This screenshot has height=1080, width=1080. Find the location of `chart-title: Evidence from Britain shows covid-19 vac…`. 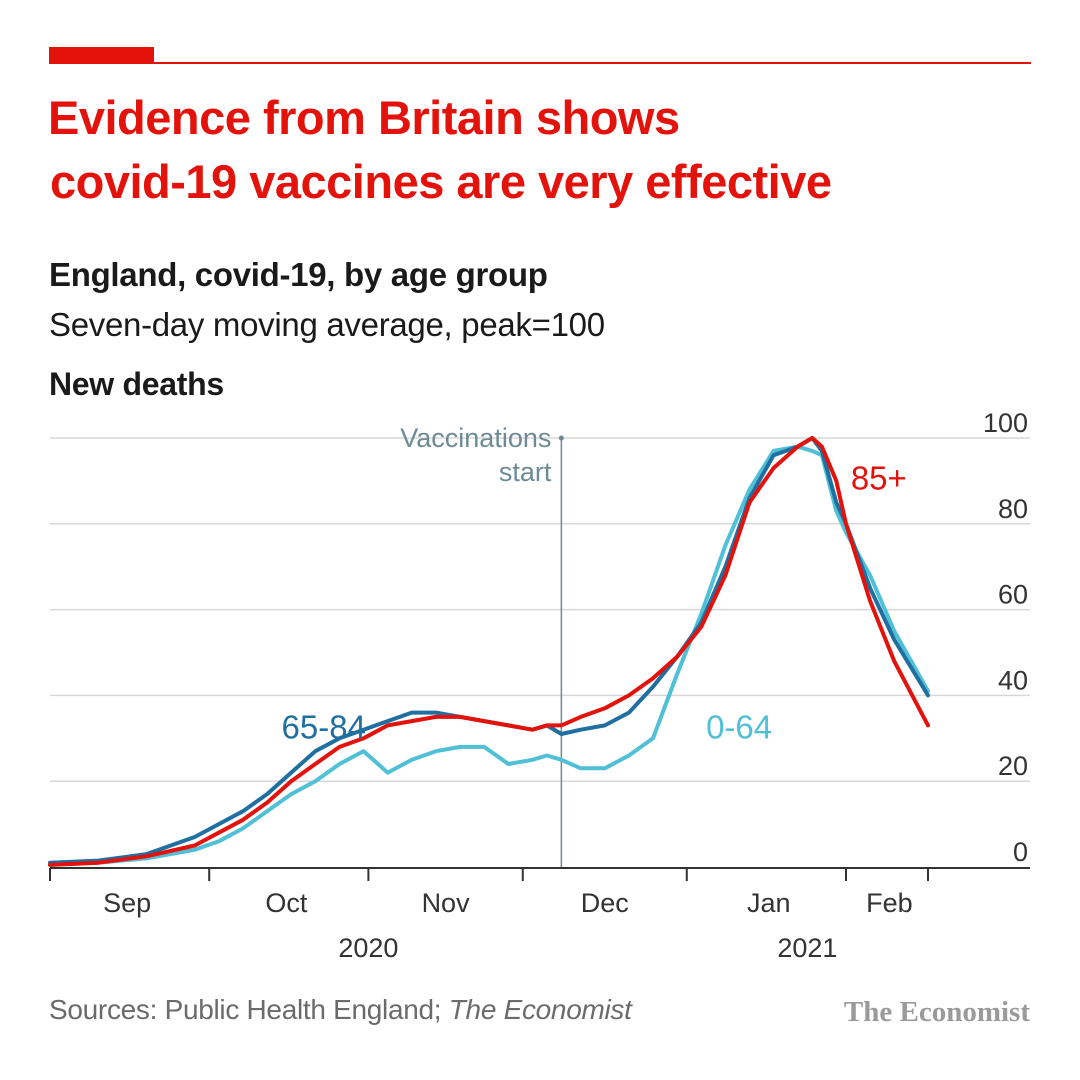

chart-title: Evidence from Britain shows covid-19 vac… is located at coordinates (528, 150).